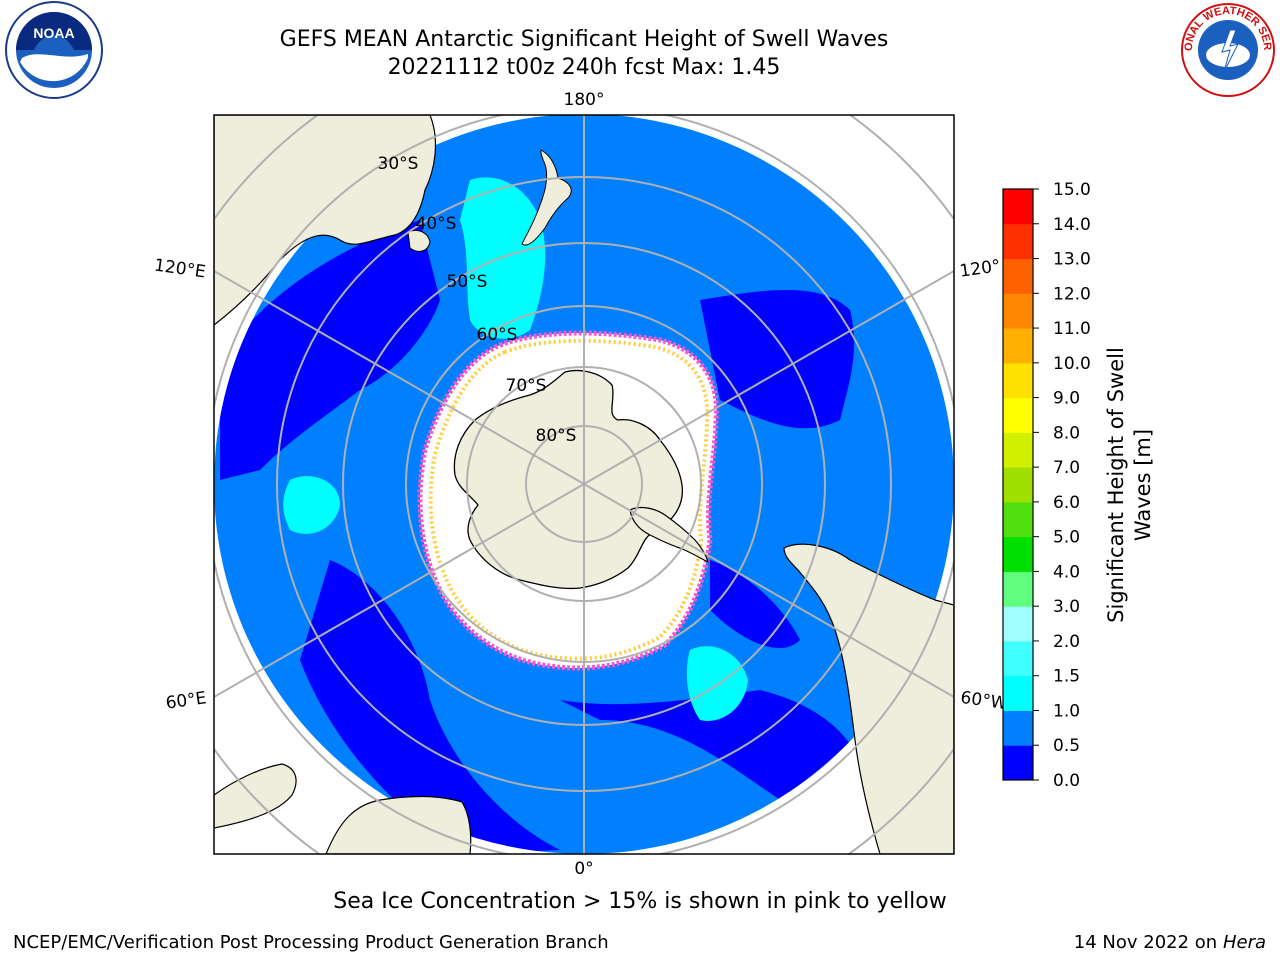 The image size is (1280, 960). I want to click on land-africa, so click(398, 824).